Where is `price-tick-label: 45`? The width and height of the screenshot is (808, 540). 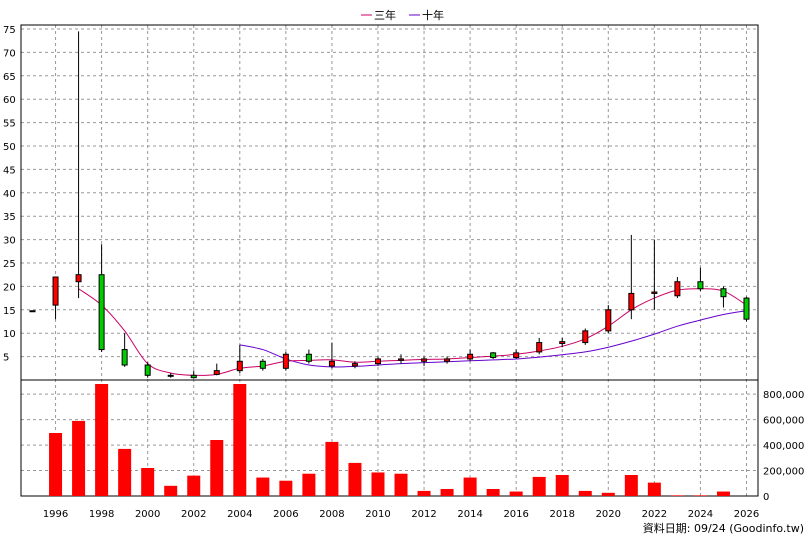 price-tick-label: 45 is located at coordinates (9, 170).